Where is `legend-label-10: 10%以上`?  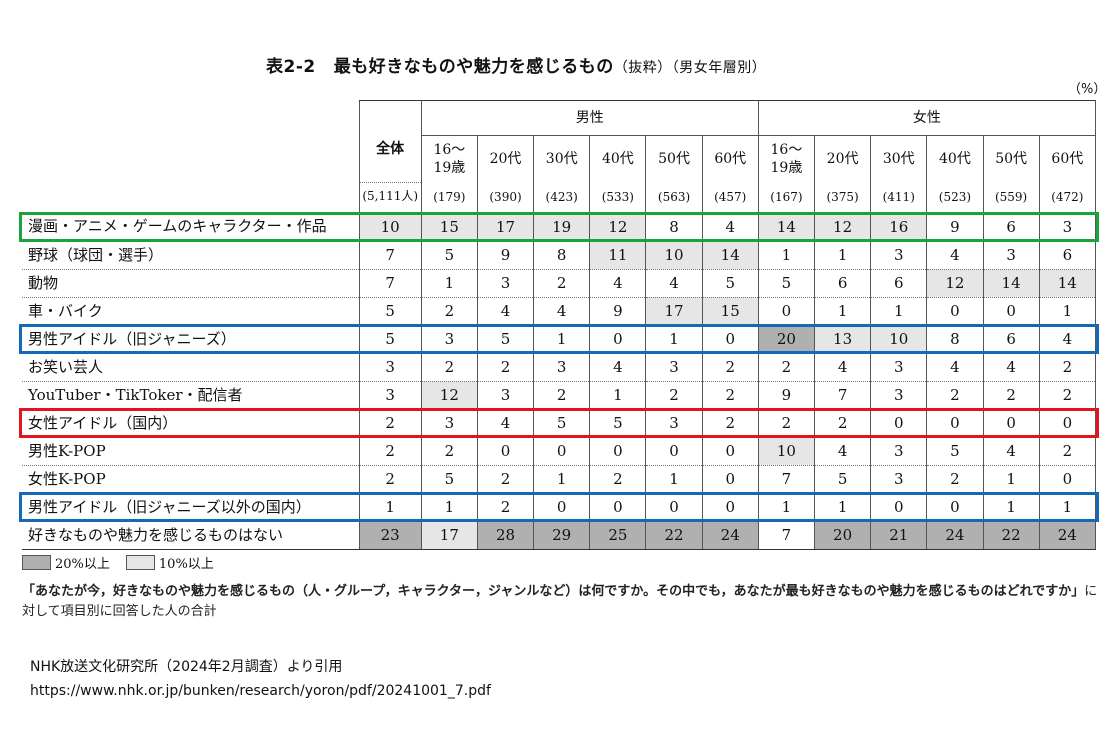 legend-label-10: 10%以上 is located at coordinates (186, 564).